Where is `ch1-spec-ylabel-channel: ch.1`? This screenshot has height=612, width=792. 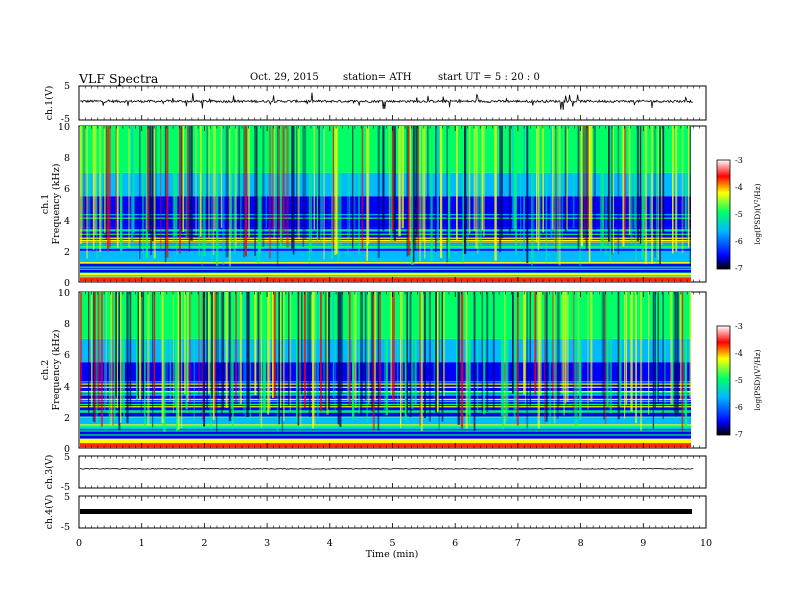
ch1-spec-ylabel-channel: ch.1 is located at coordinates (45, 204).